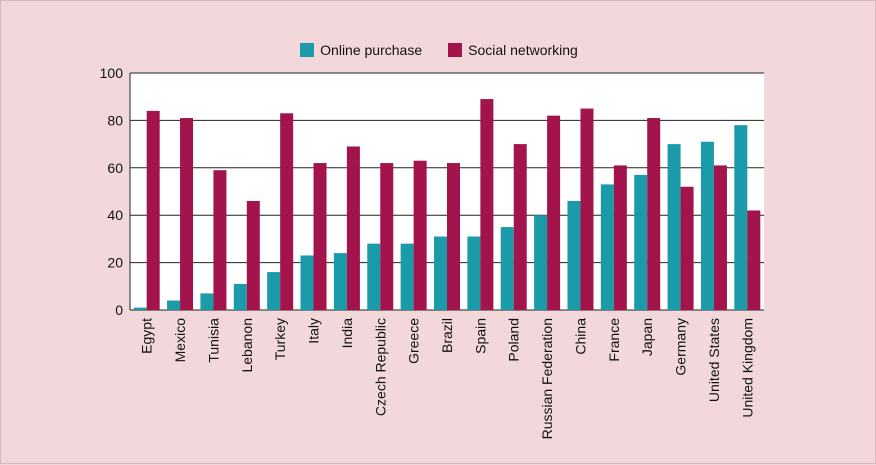  What do you see at coordinates (547, 378) in the screenshot?
I see `x-tick-label: Russian Federation` at bounding box center [547, 378].